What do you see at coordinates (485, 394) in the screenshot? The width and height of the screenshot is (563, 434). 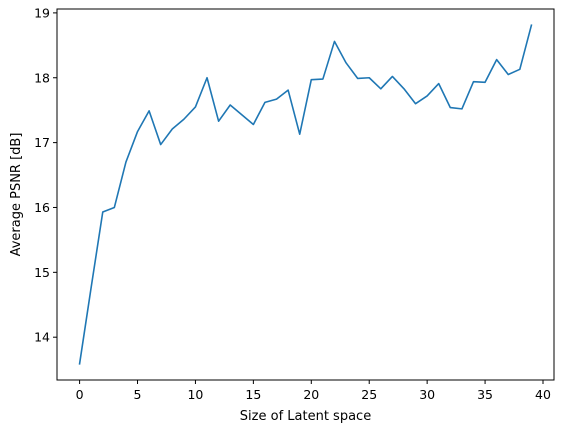 I see `x-tick-label: 35` at bounding box center [485, 394].